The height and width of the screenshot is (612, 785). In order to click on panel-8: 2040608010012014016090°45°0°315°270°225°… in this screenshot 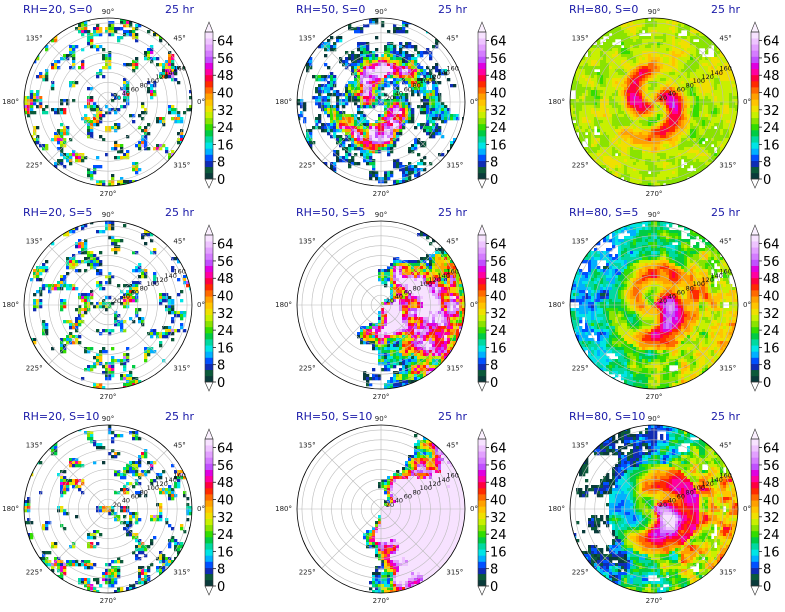, I will do `click(390, 507)`.